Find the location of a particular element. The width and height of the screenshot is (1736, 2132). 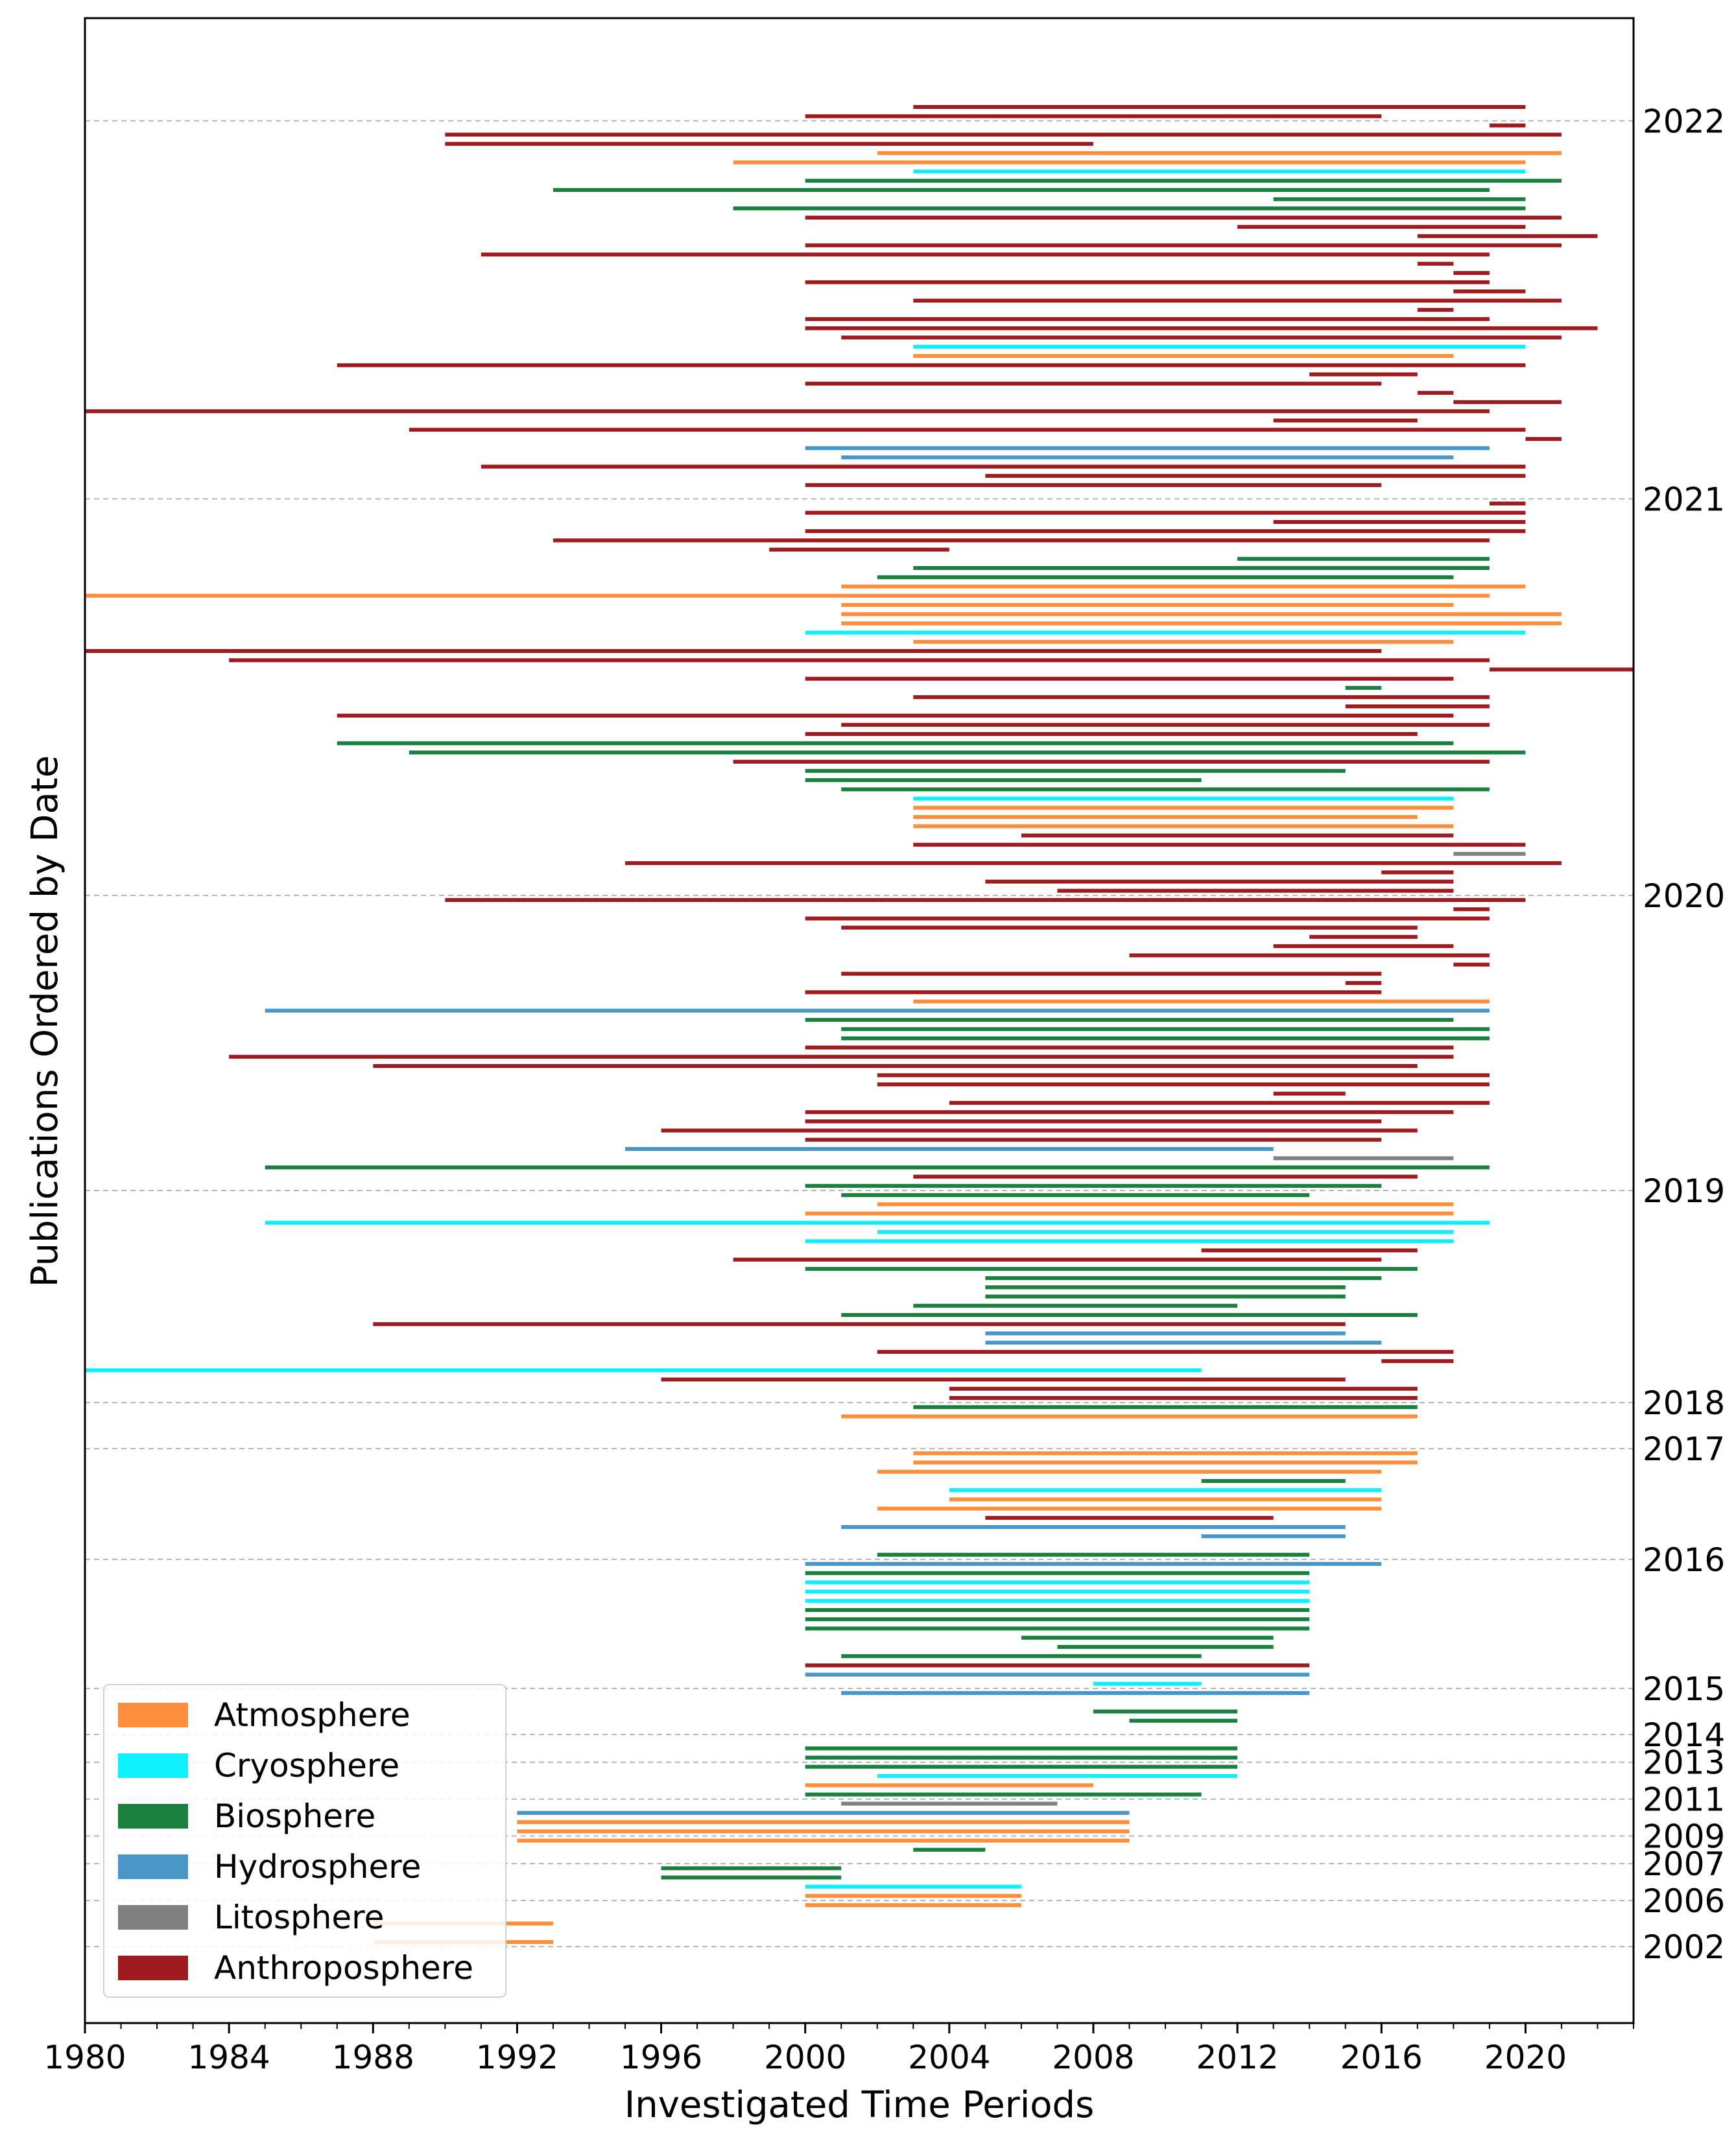

year-label-2006: 2006 is located at coordinates (1684, 1901).